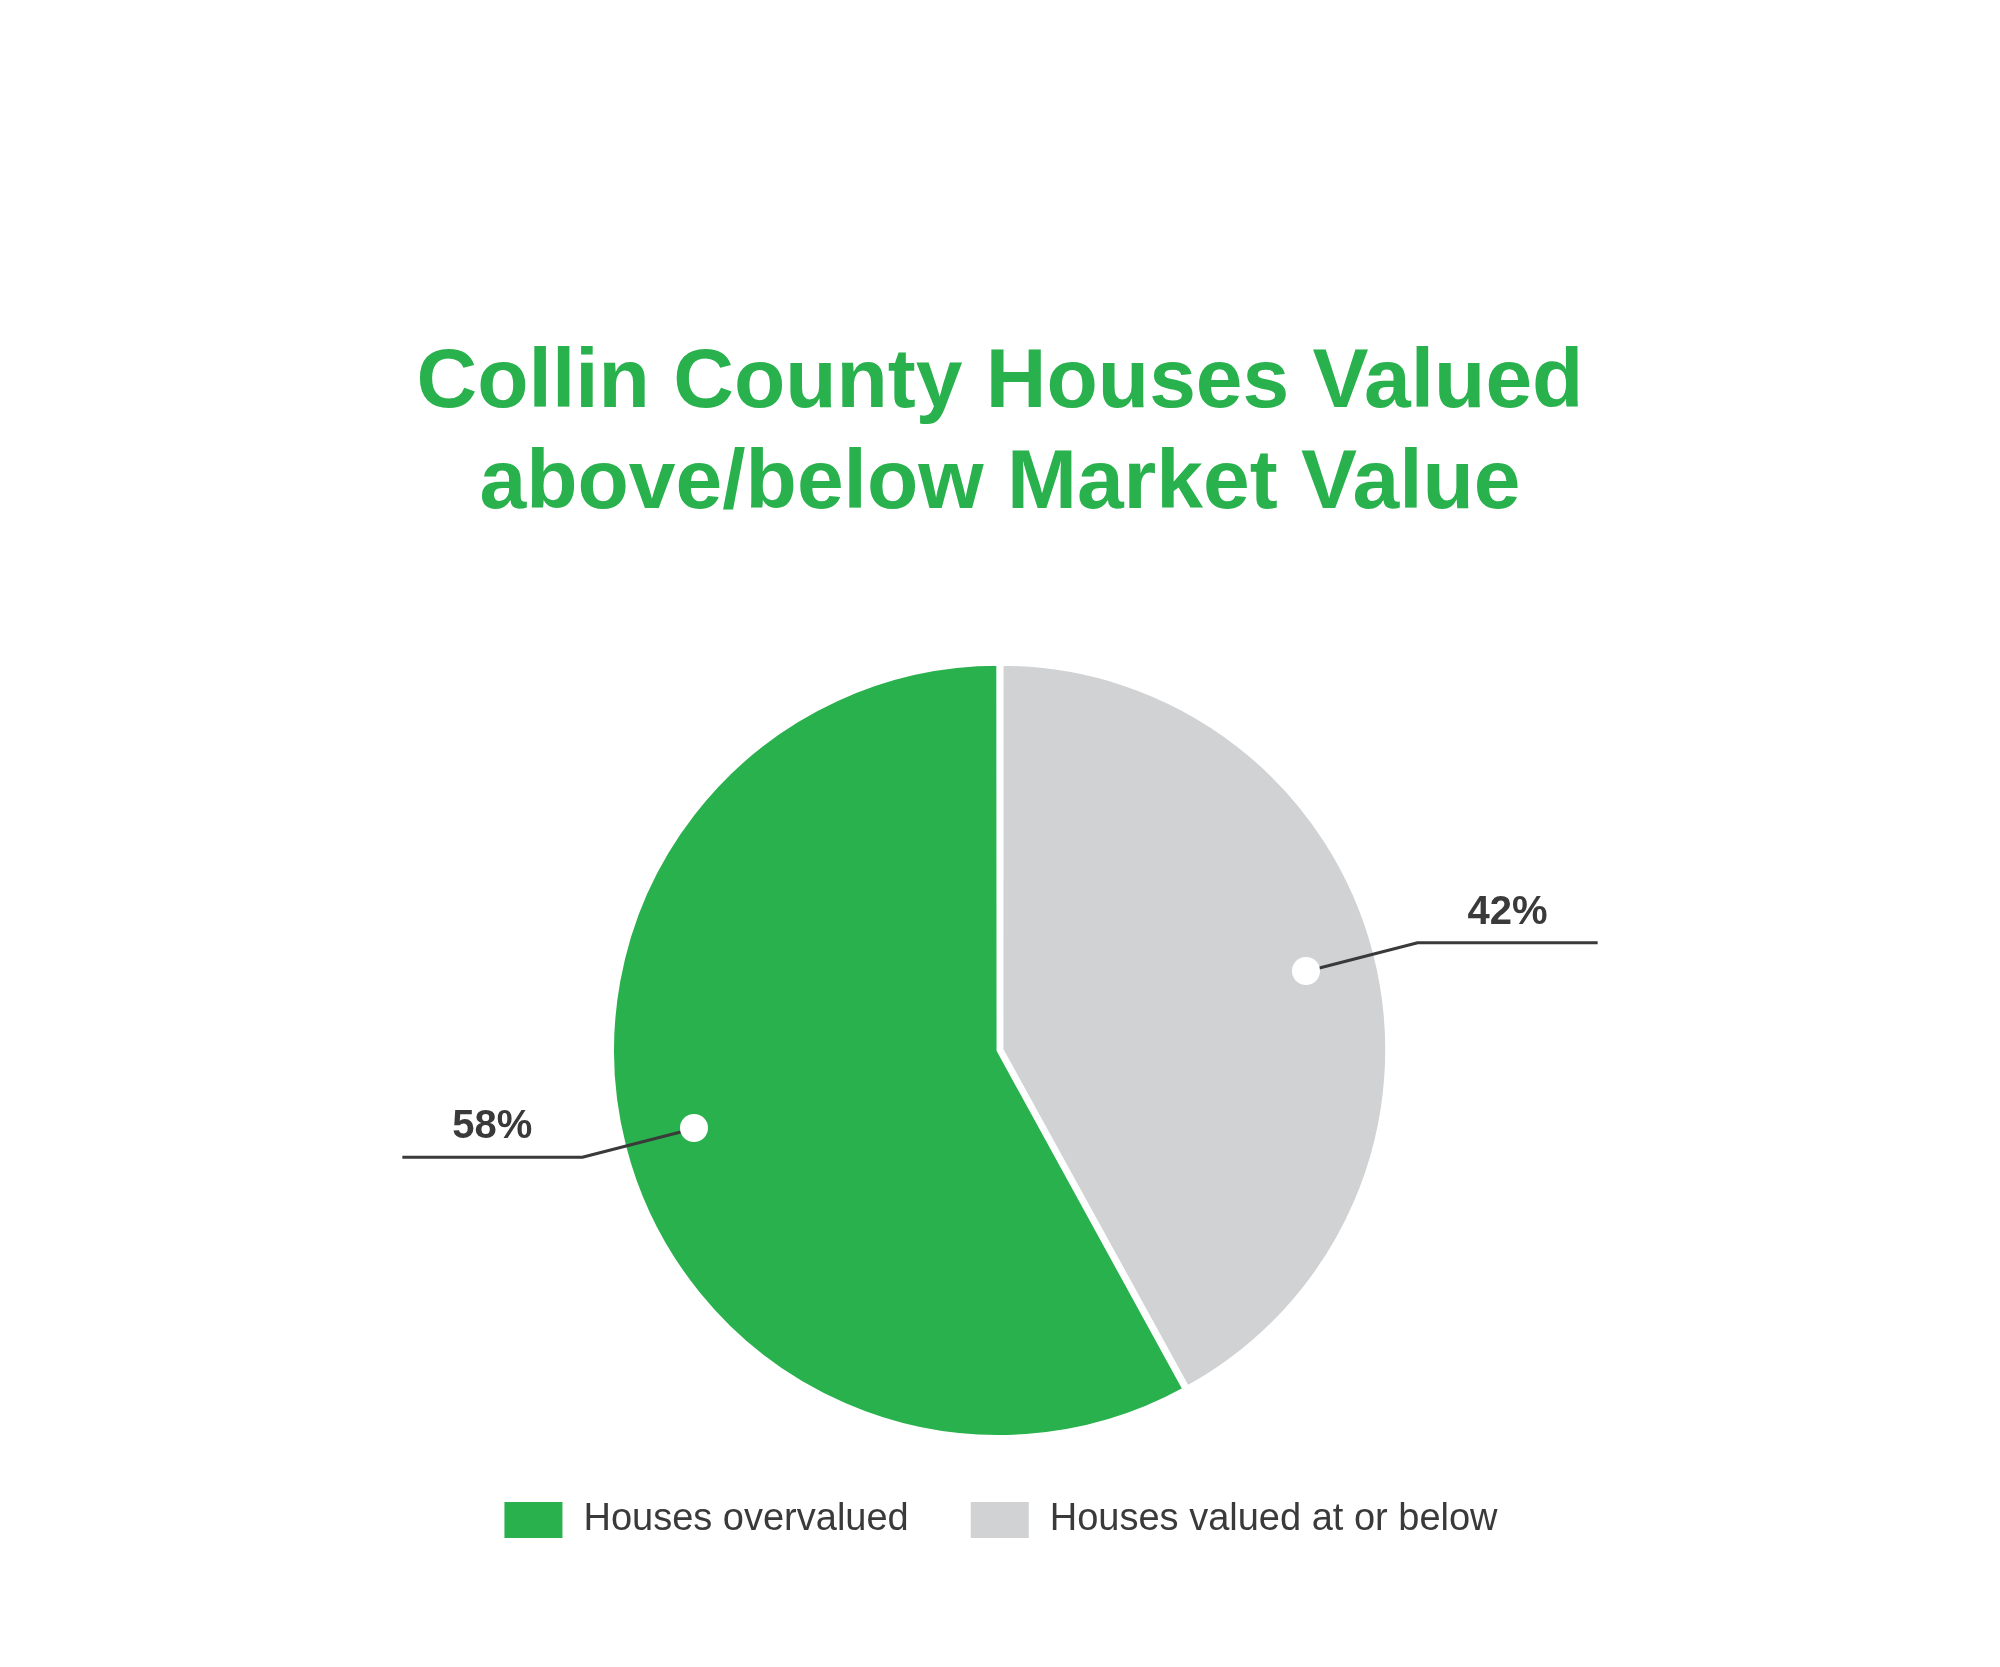 Image resolution: width=2000 pixels, height=1667 pixels. Describe the element at coordinates (492, 1123) in the screenshot. I see `data-label: 58%` at that location.